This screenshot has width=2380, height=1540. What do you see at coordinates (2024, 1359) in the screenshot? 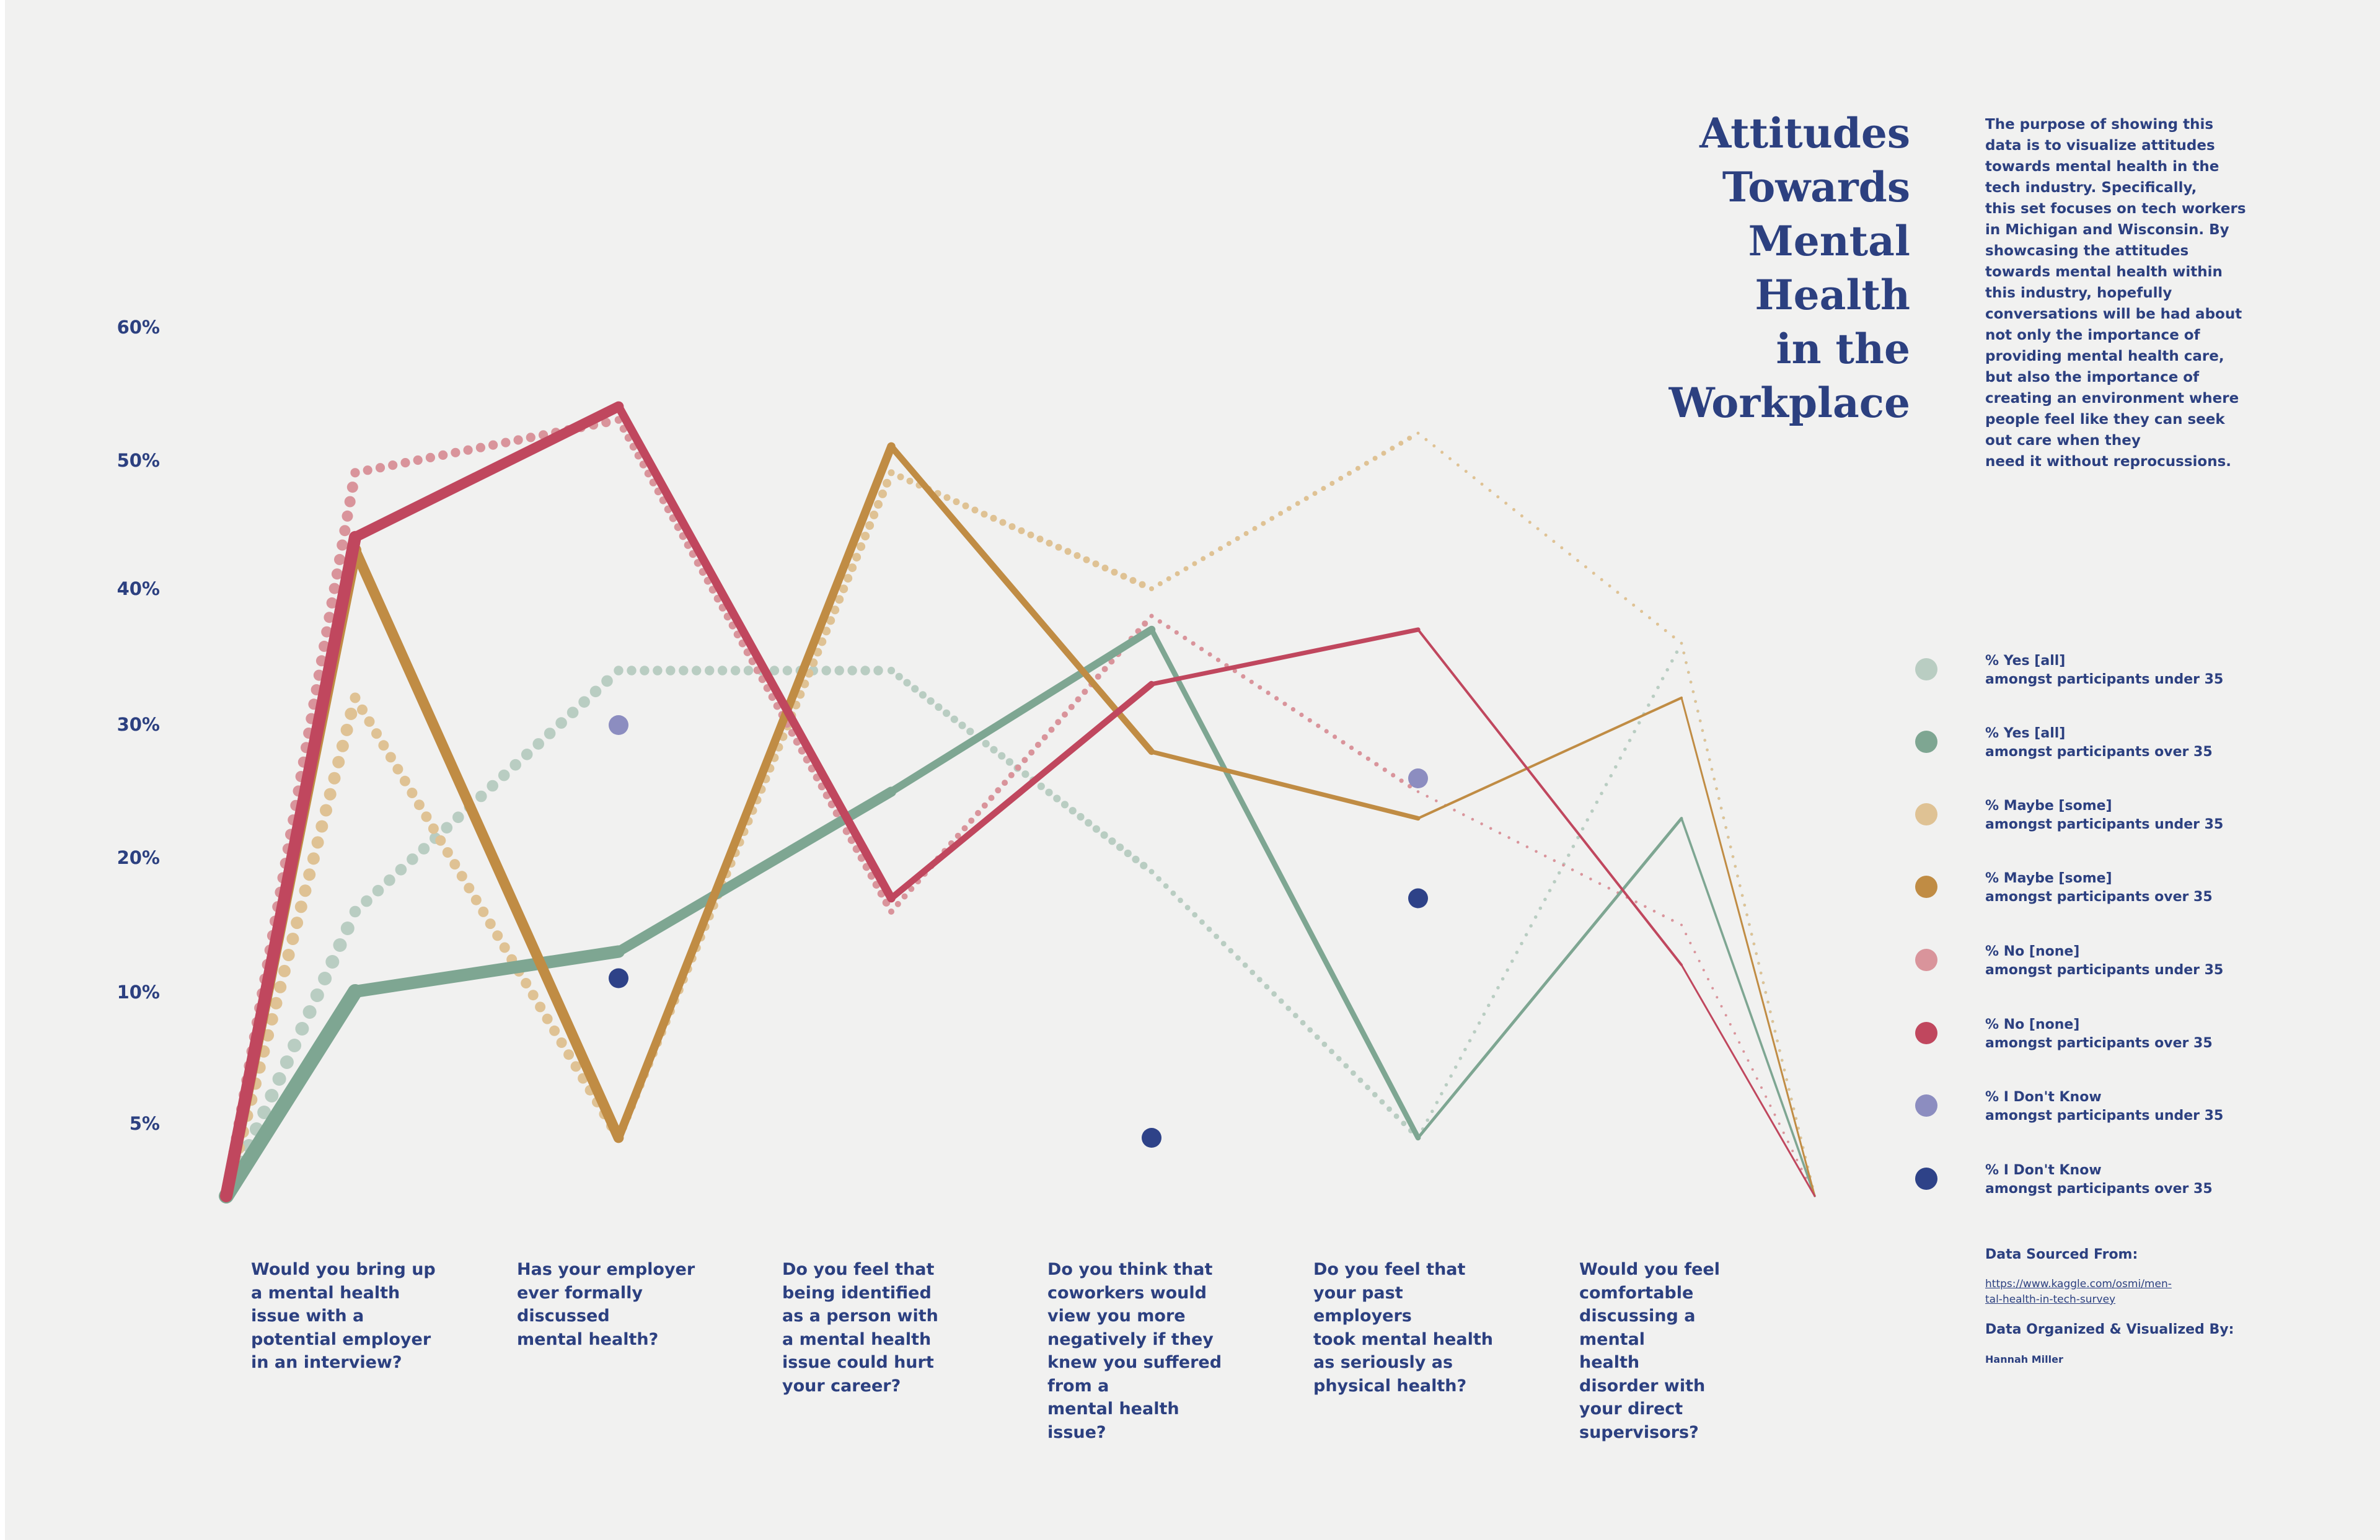
I see `credit-name: Hannah Miller` at bounding box center [2024, 1359].